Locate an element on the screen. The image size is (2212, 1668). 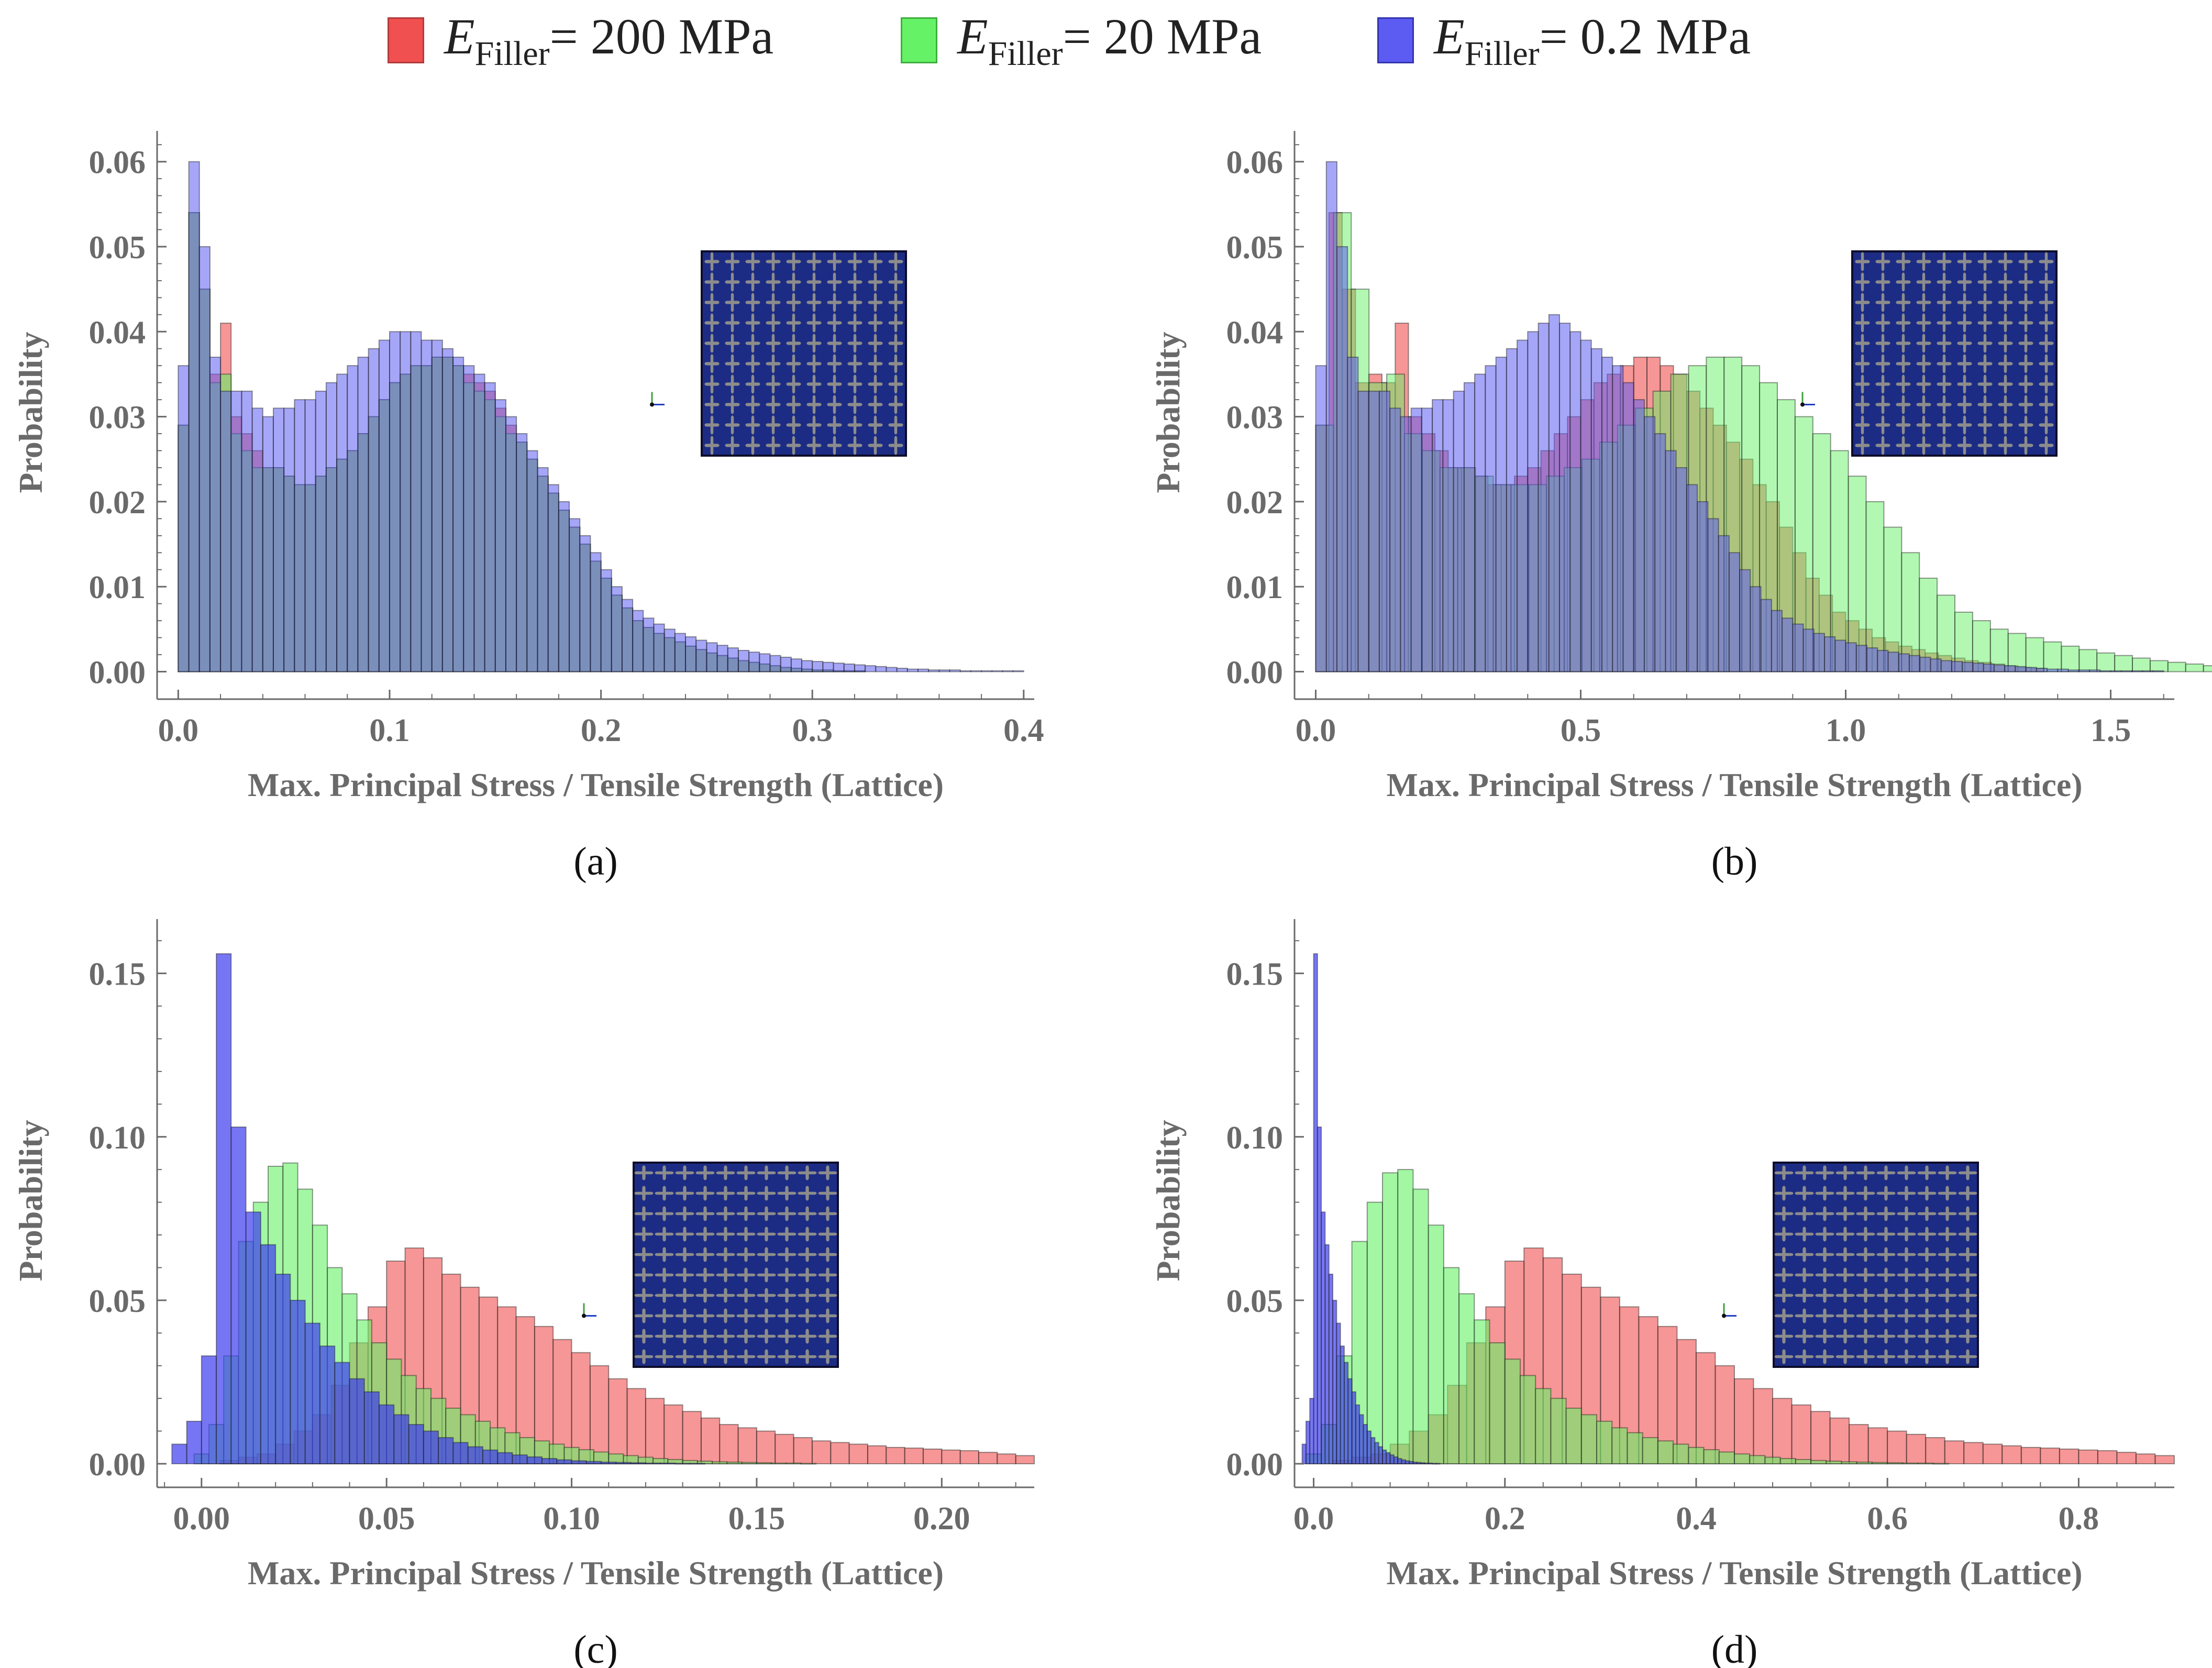
legend-label-0-2mpa: EFiller= 0.2 MPa is located at coordinates (1592, 40).